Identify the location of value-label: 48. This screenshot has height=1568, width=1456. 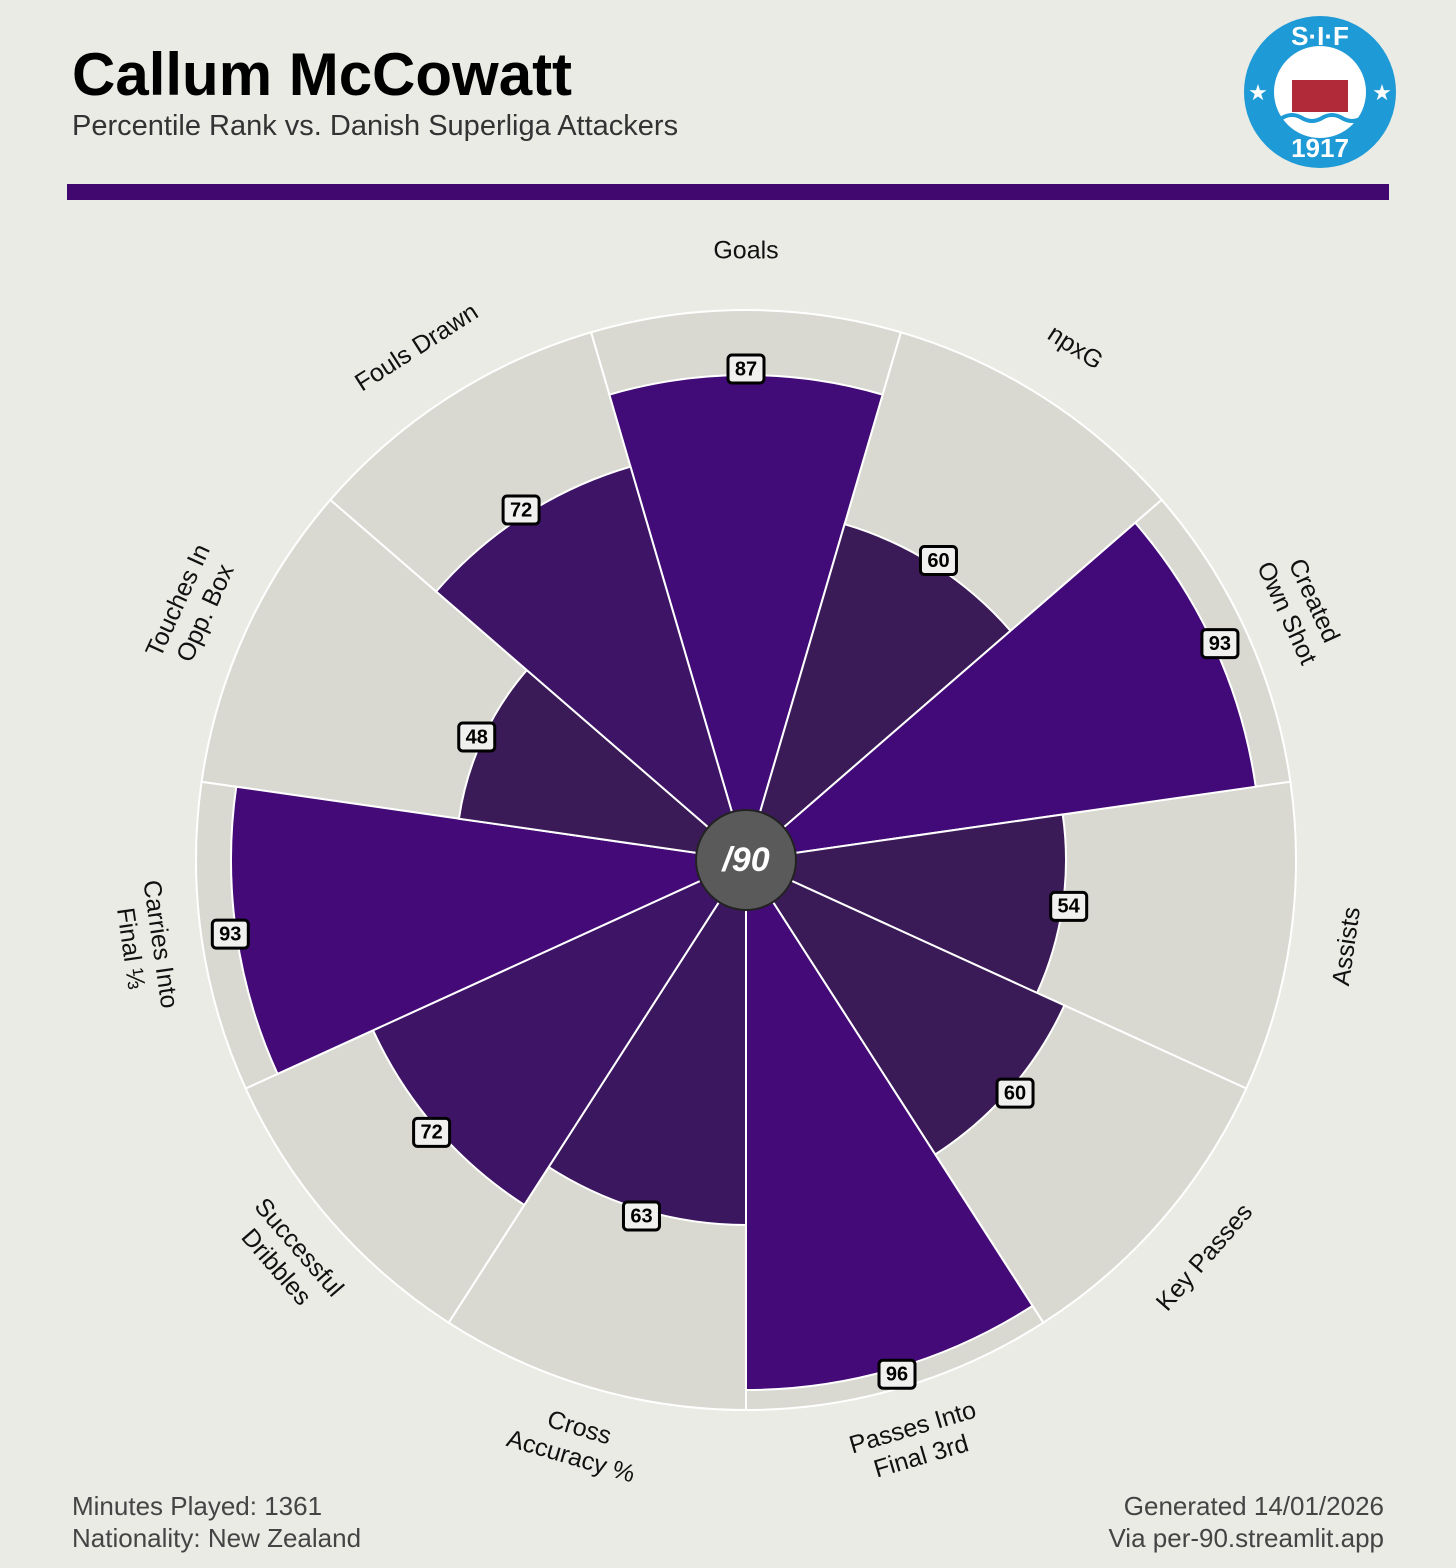
(477, 737).